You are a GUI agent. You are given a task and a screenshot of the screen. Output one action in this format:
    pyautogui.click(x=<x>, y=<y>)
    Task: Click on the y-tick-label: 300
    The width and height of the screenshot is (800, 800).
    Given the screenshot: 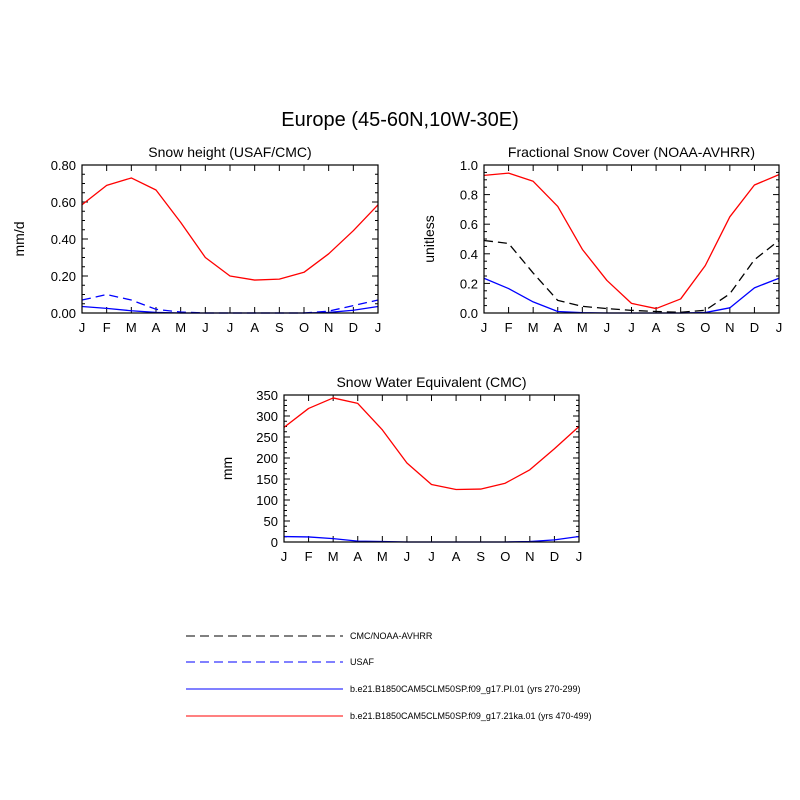 What is the action you would take?
    pyautogui.click(x=267, y=416)
    